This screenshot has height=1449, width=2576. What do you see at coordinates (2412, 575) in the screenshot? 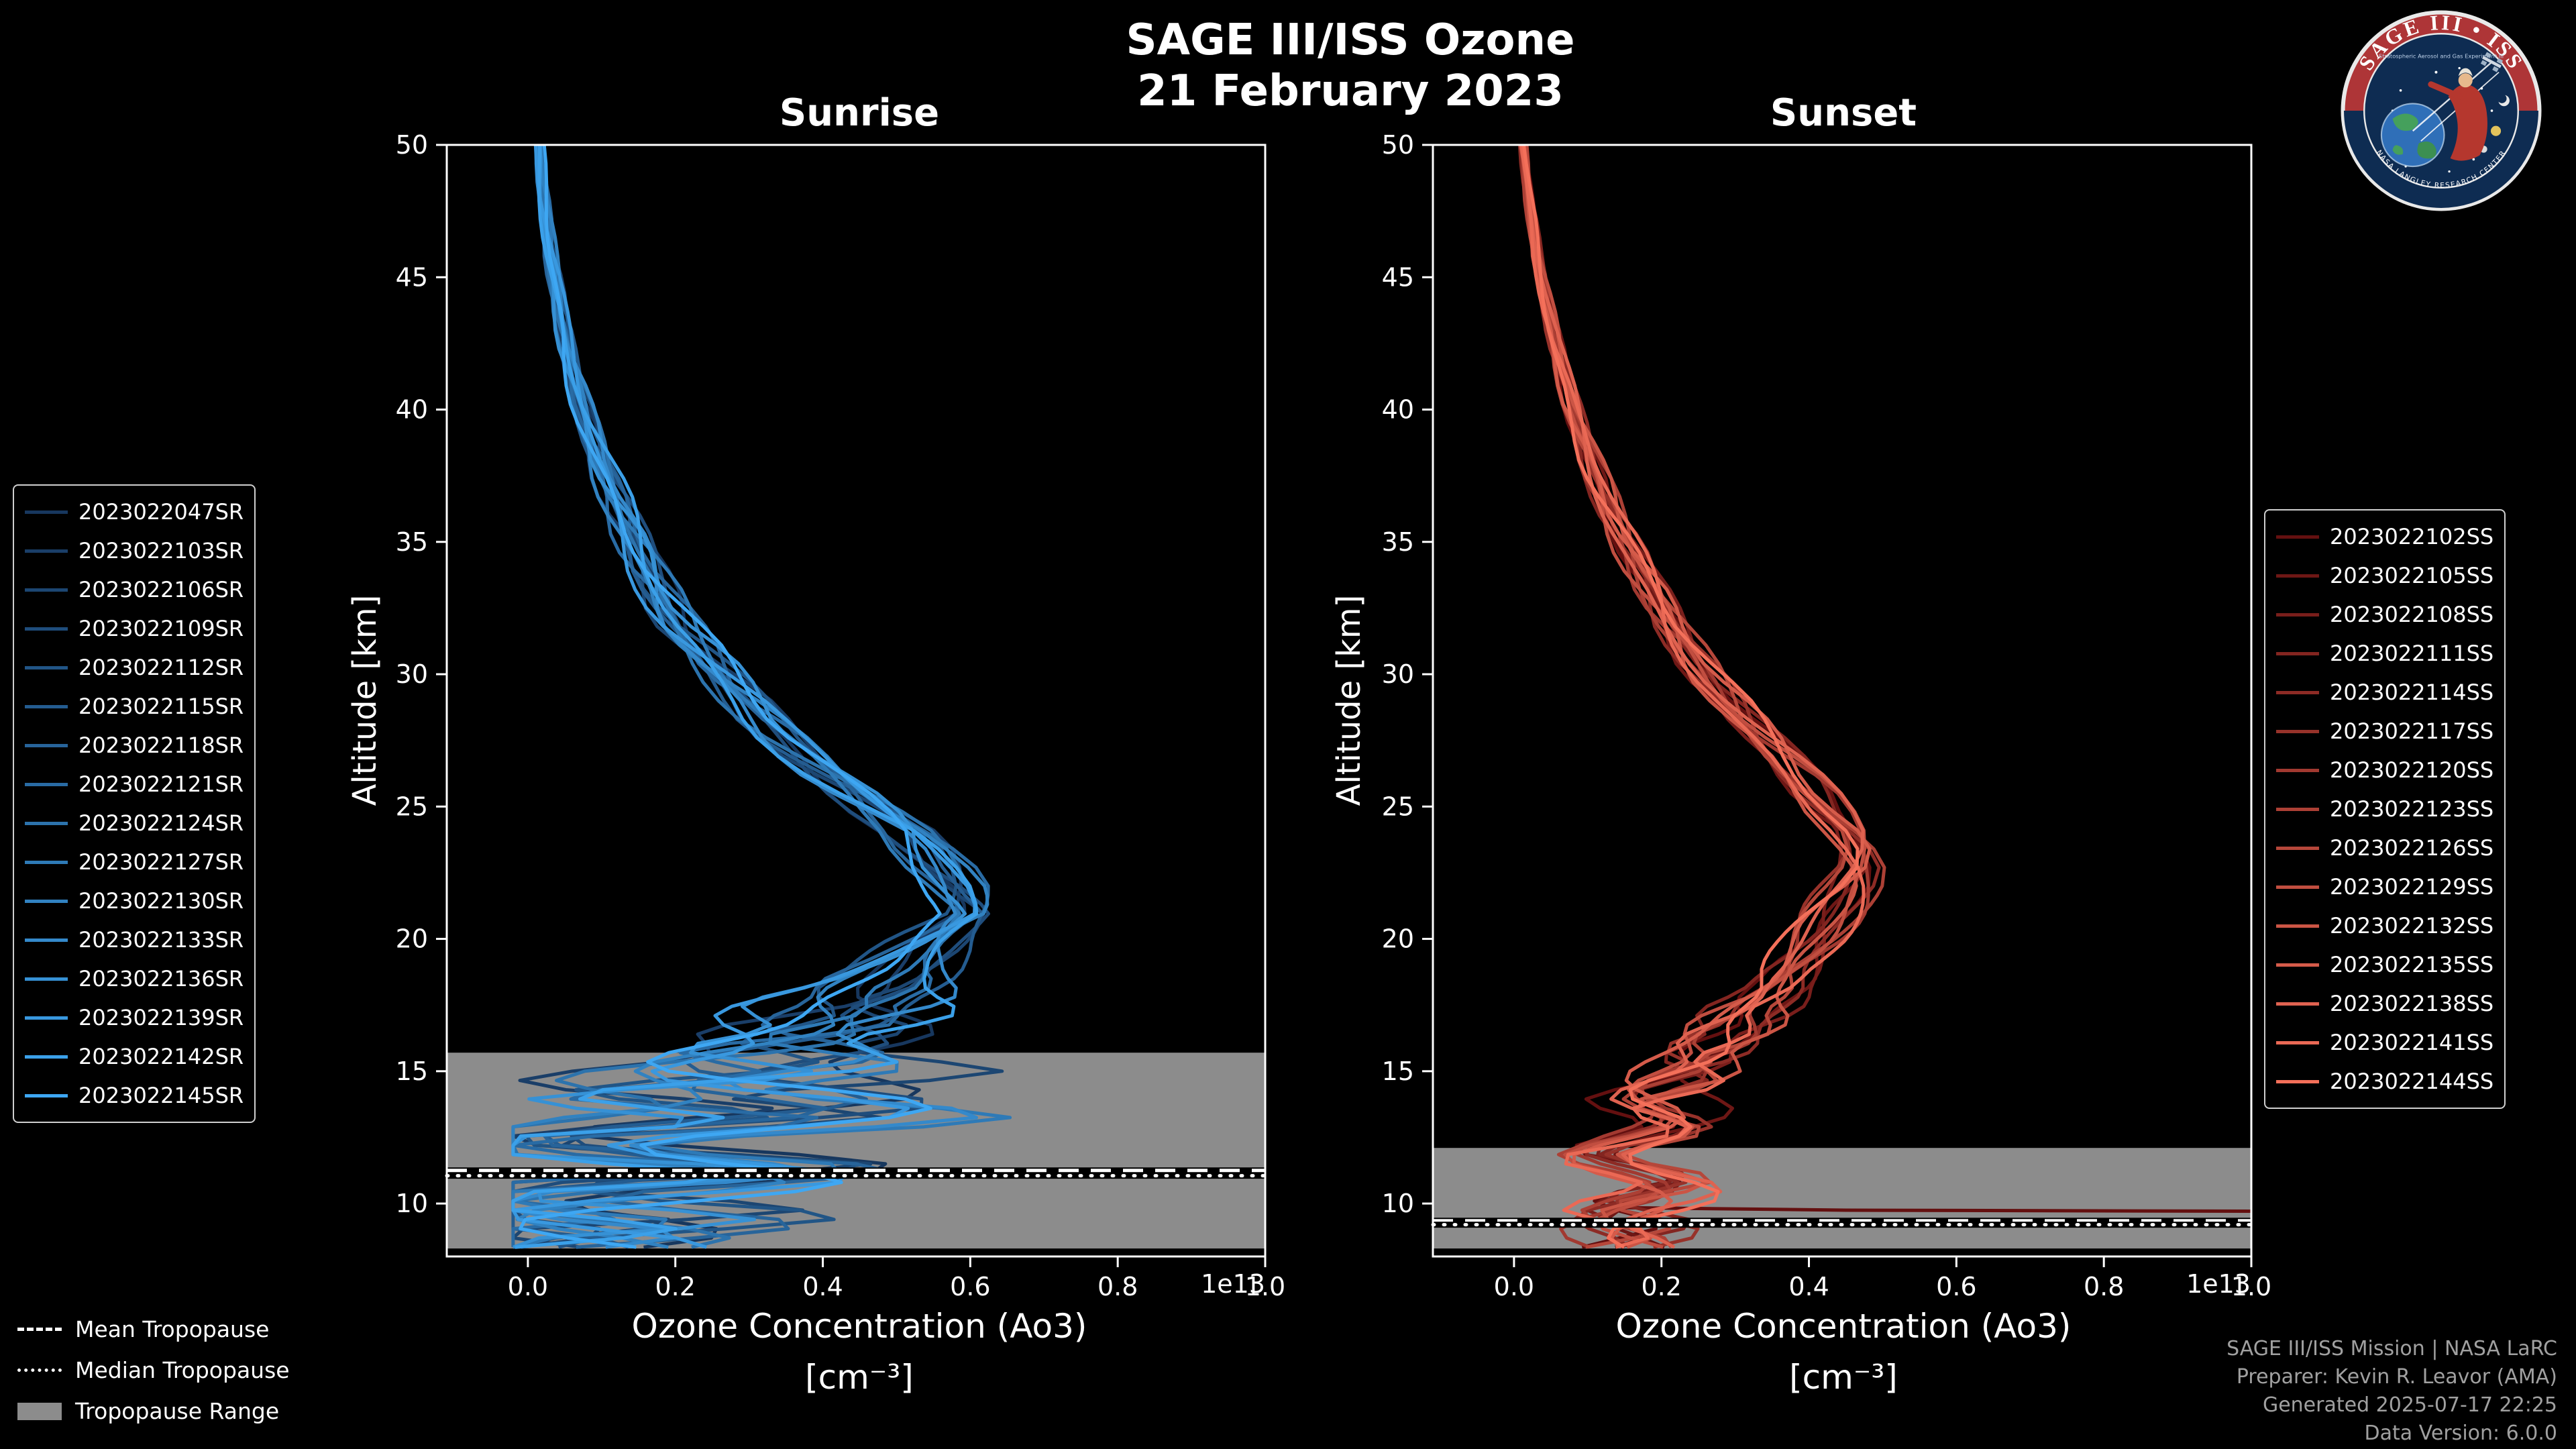
I see `legend-label: 2023022105SS` at bounding box center [2412, 575].